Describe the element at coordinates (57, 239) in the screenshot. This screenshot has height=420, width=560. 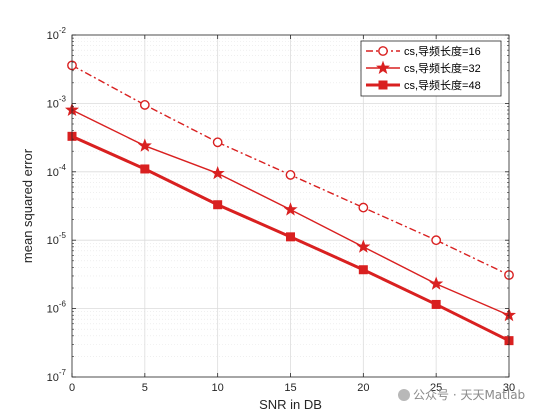
I see `y-tick-label: 10⁻⁵` at that location.